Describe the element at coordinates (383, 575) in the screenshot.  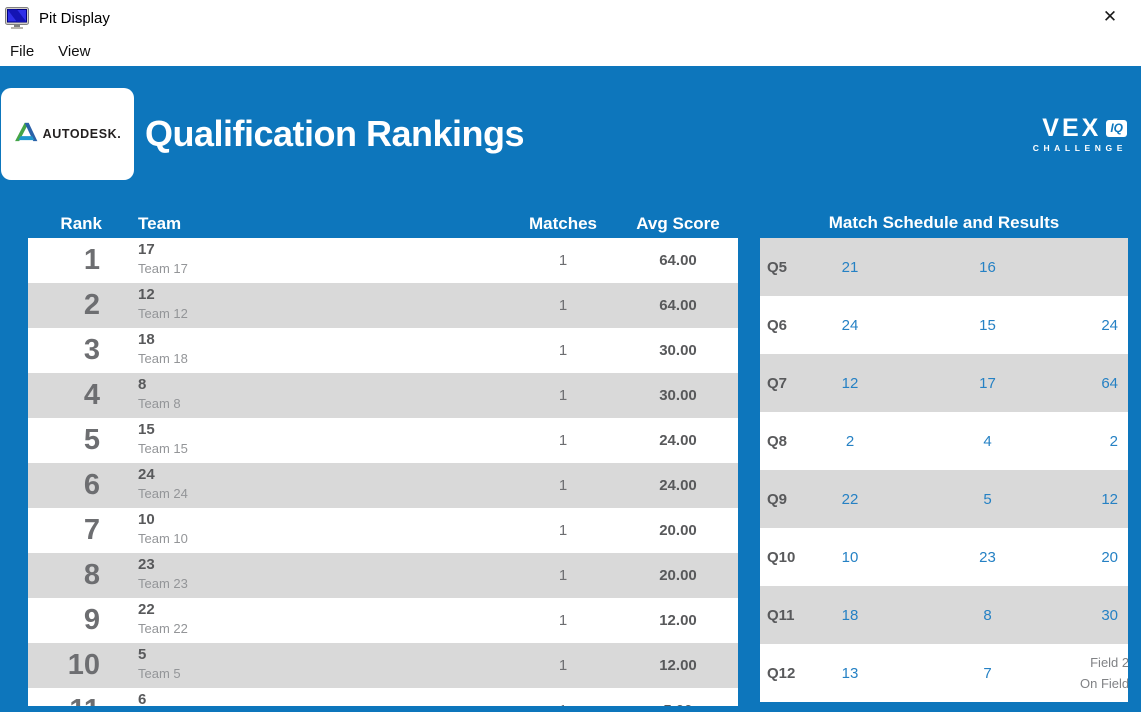
I see `ranking-row: 8 23 Team 23 1 20.00` at that location.